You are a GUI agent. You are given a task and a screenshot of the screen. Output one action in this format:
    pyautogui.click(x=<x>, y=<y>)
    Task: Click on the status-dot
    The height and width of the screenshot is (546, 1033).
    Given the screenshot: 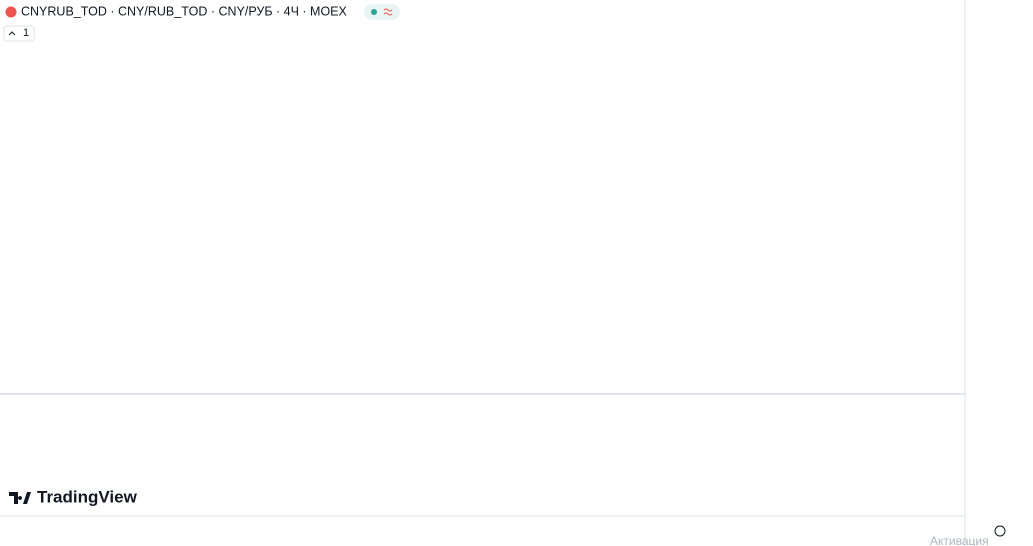 What is the action you would take?
    pyautogui.click(x=374, y=12)
    